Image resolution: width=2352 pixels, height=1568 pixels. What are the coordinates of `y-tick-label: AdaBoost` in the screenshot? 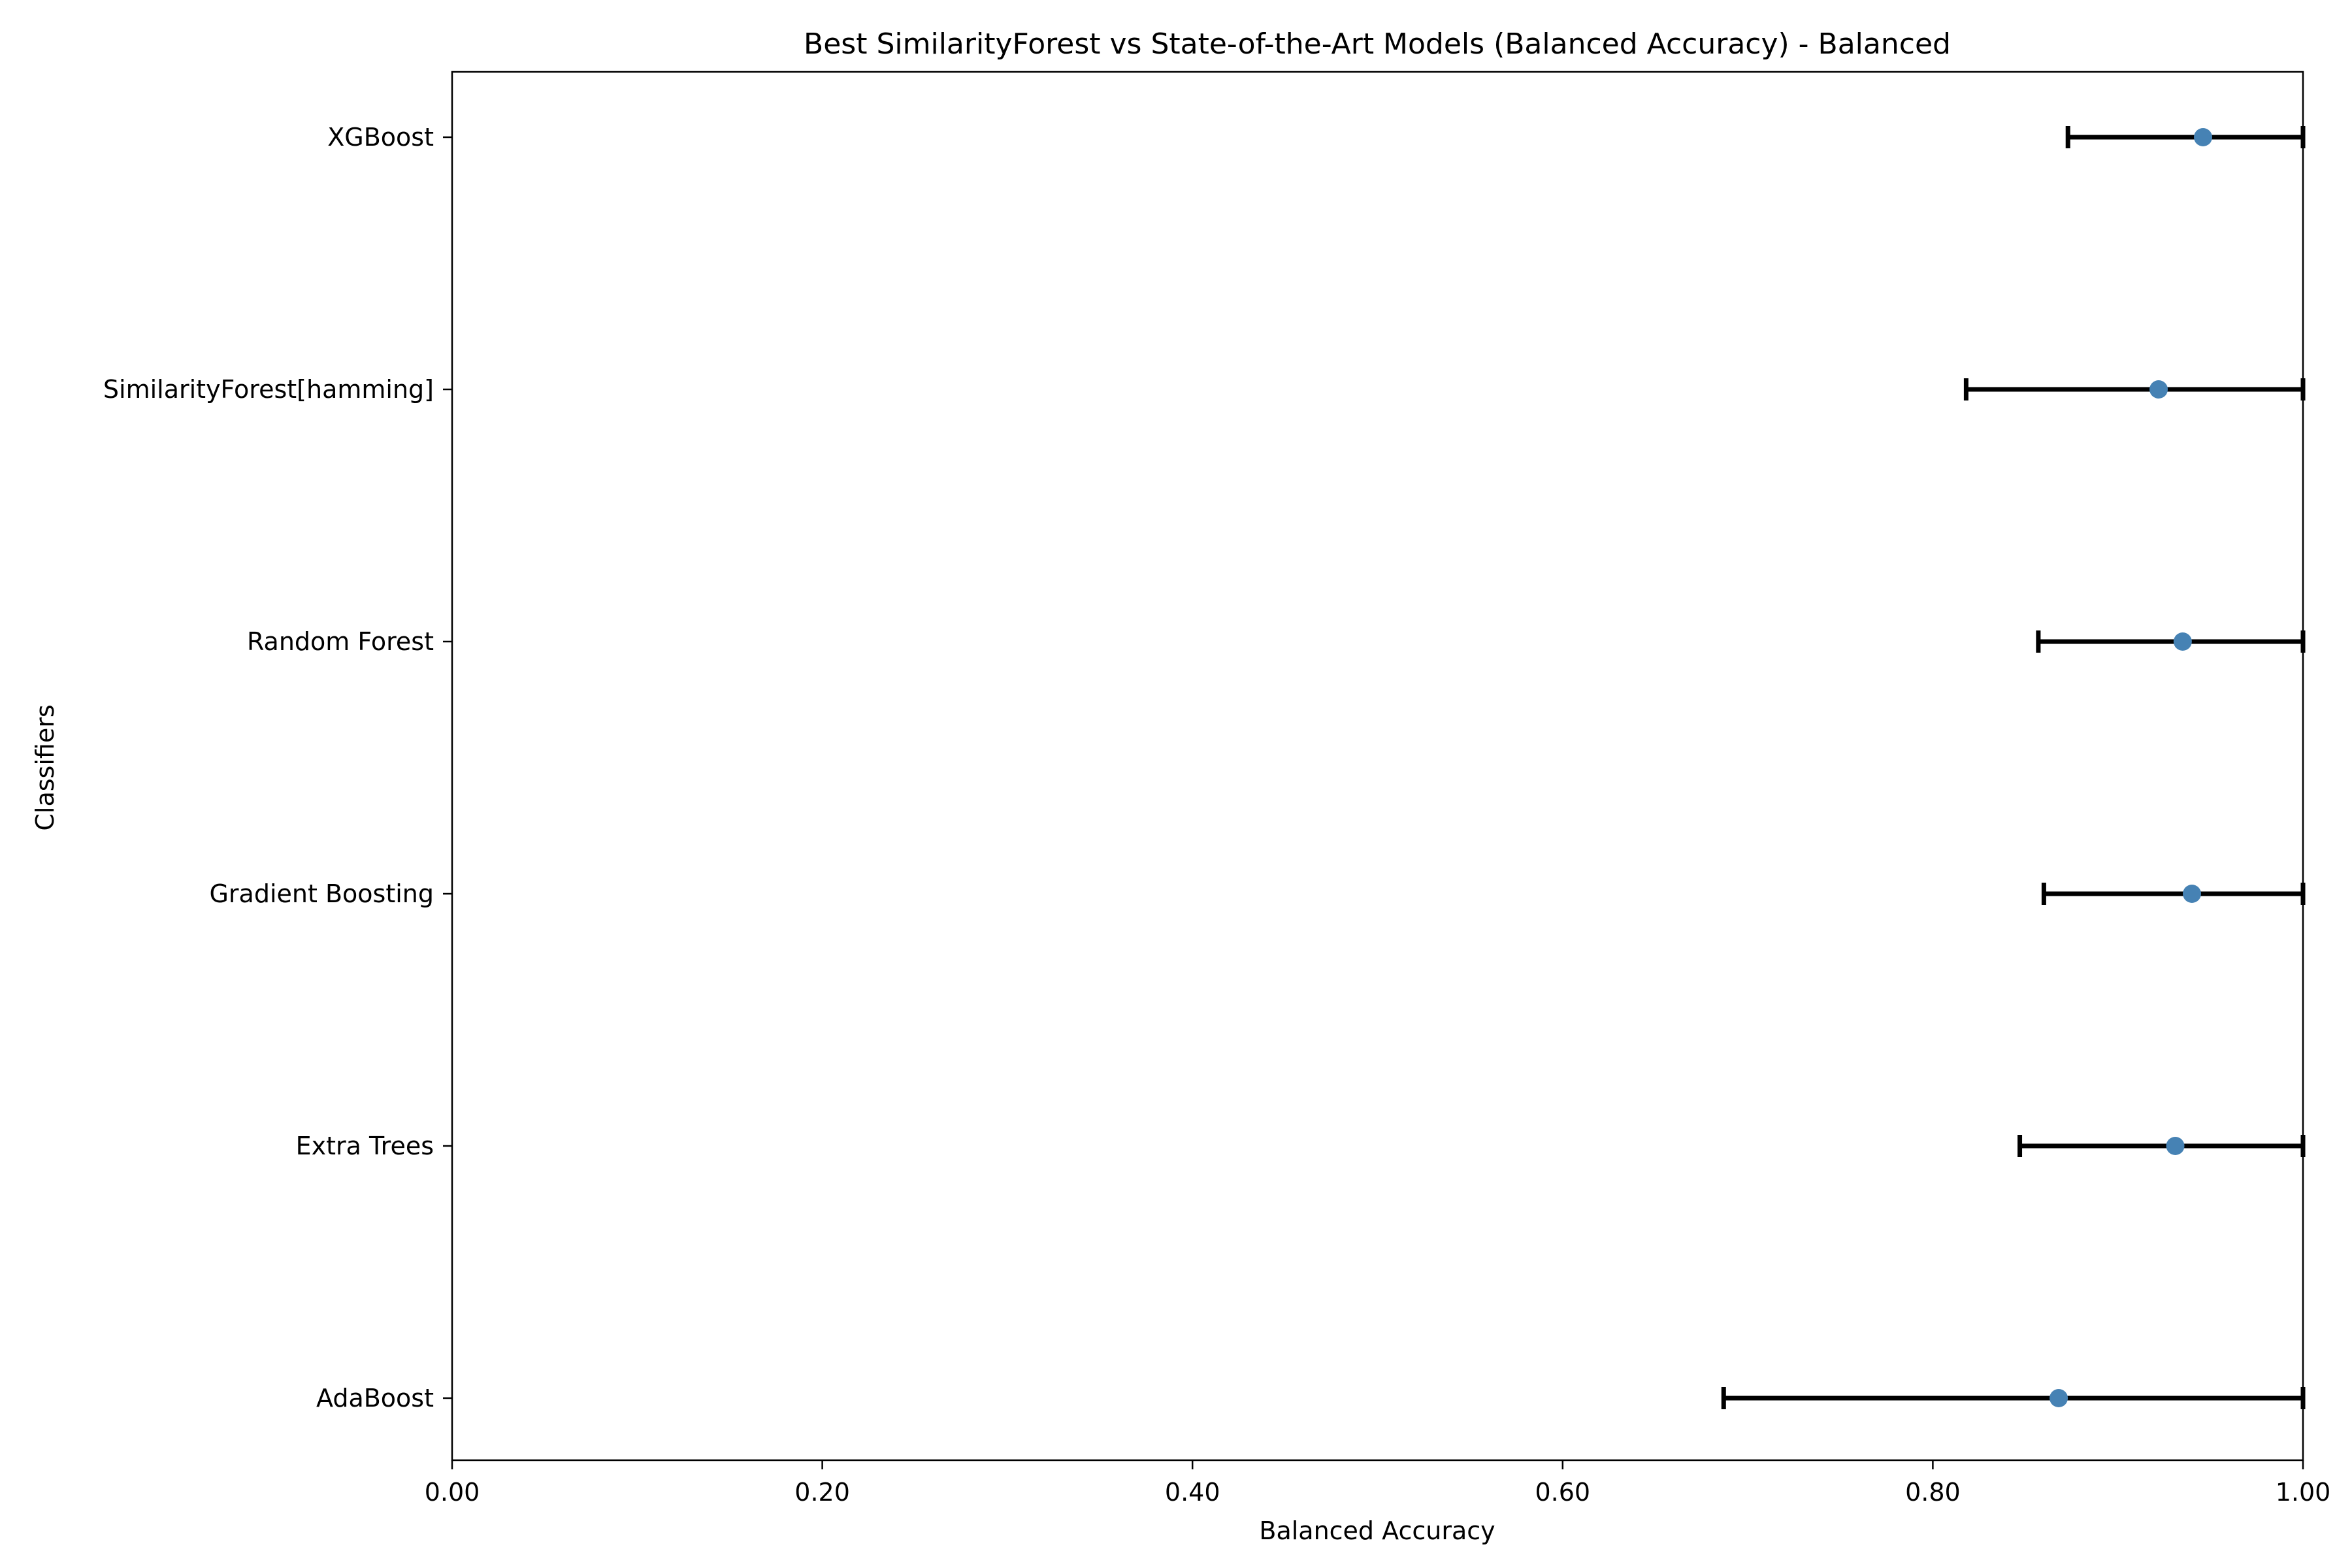 It's located at (375, 1398).